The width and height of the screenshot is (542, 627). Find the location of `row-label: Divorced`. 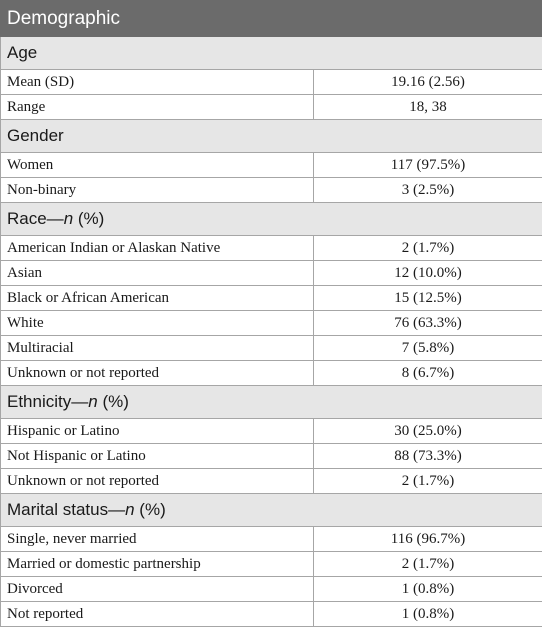

row-label: Divorced is located at coordinates (157, 589).